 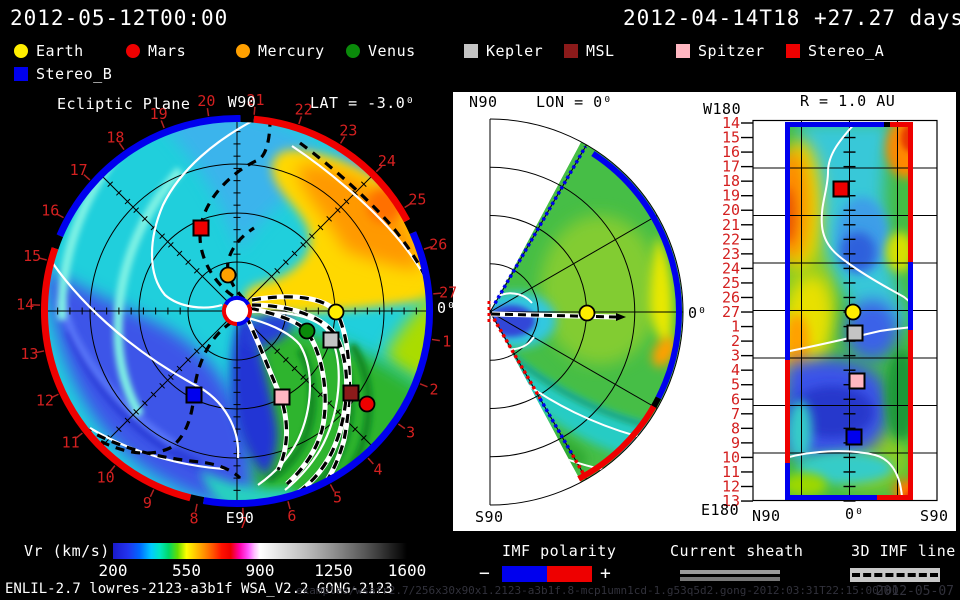 What do you see at coordinates (337, 498) in the screenshot?
I see `dial-day-label: 5` at bounding box center [337, 498].